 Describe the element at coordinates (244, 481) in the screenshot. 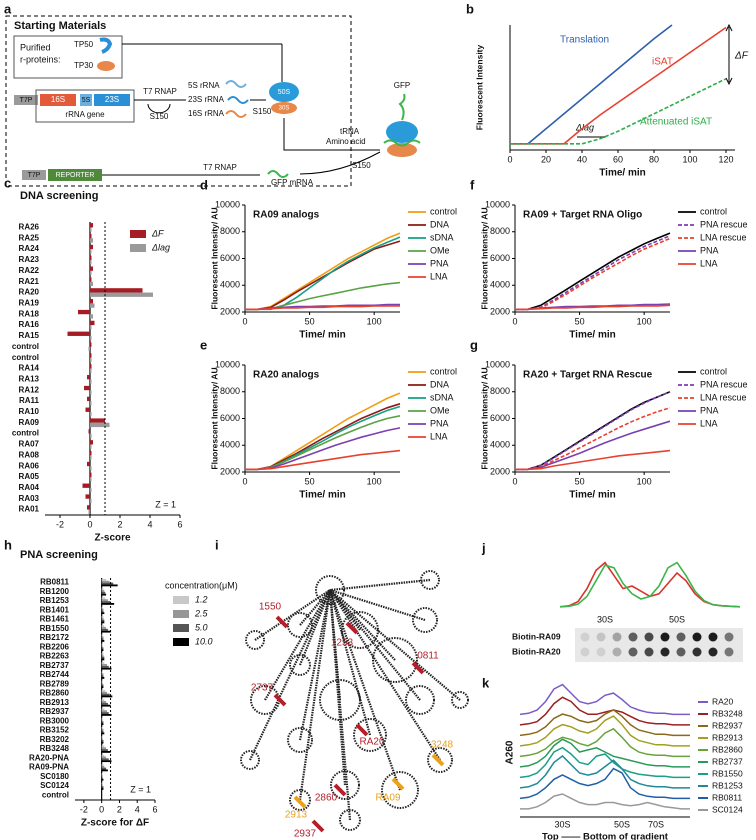

I see `x-tick-label: 0` at that location.